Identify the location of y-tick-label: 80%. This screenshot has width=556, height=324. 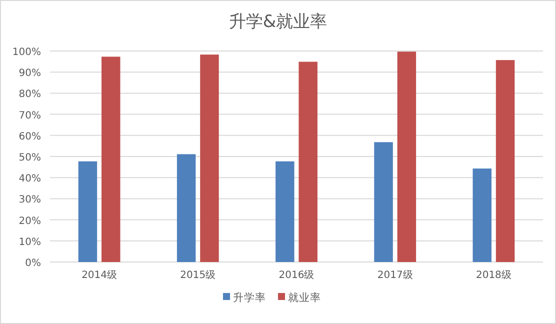
(29, 94).